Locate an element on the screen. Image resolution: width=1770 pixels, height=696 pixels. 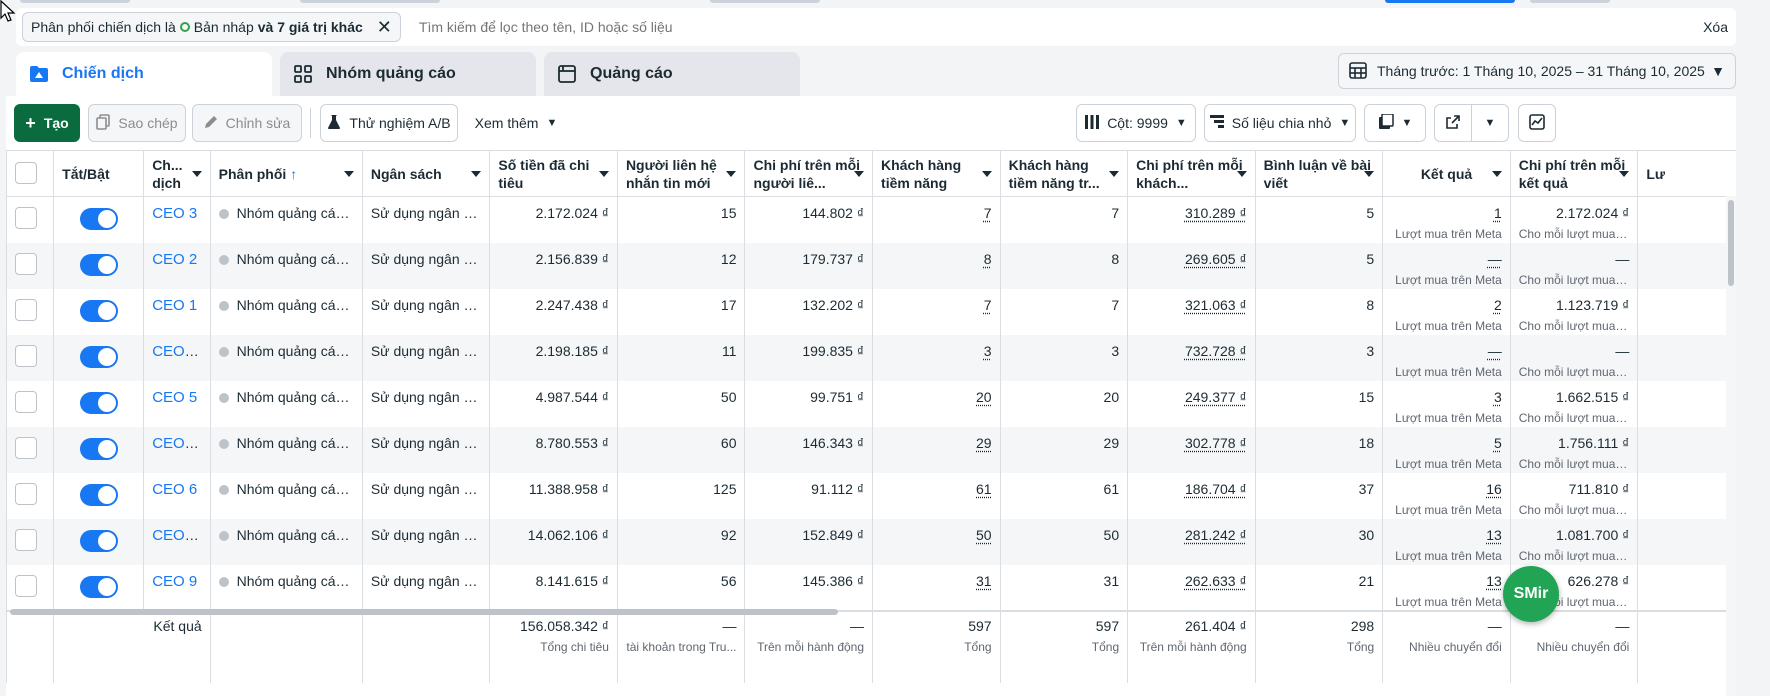
leads-value: 8 is located at coordinates (987, 258).